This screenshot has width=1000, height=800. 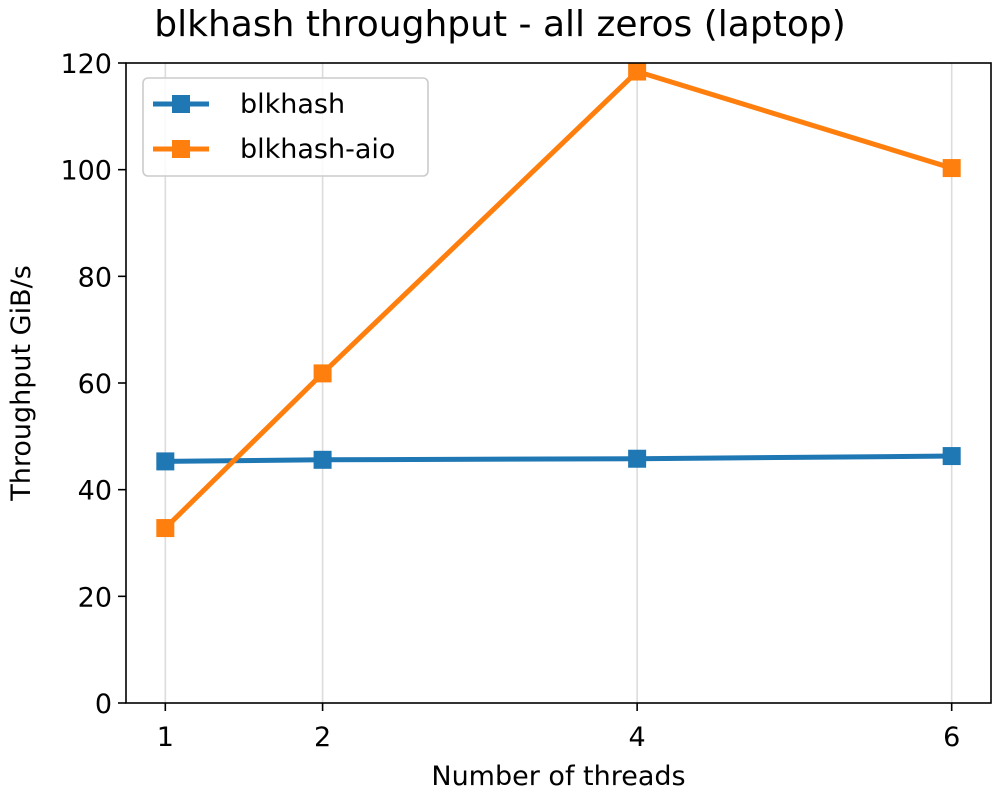 What do you see at coordinates (95, 491) in the screenshot?
I see `y-tick-label: 40` at bounding box center [95, 491].